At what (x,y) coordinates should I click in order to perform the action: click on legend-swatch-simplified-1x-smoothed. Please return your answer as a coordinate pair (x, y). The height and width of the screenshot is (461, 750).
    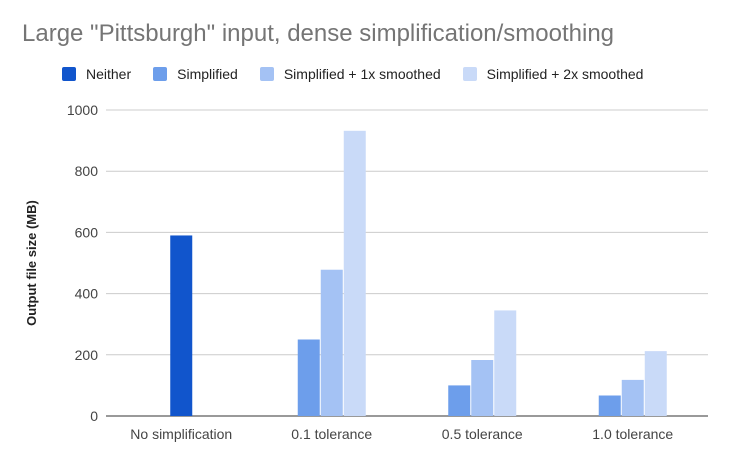
    Looking at the image, I should click on (266, 74).